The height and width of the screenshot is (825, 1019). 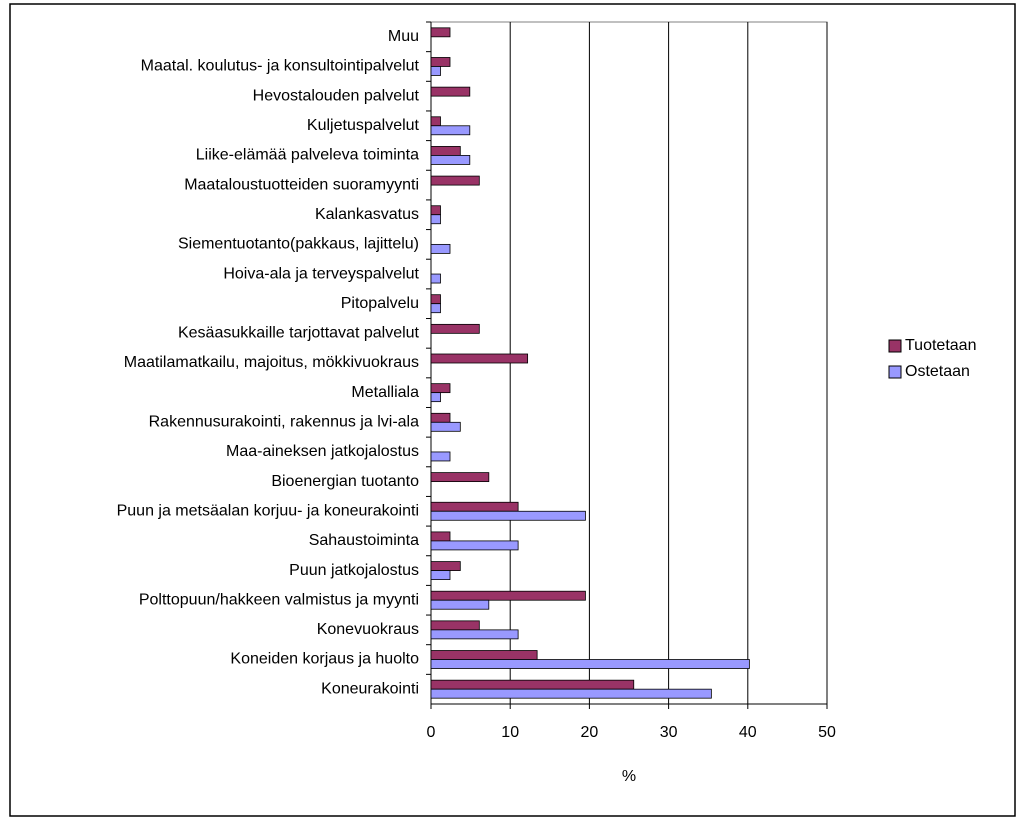 I want to click on x-tick-label: 40, so click(x=748, y=732).